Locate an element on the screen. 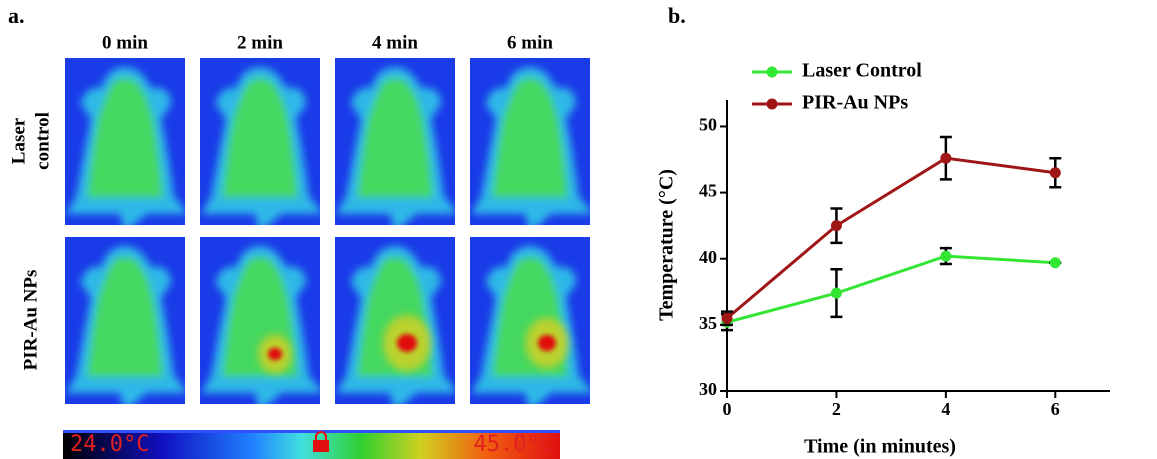  y-tick-label: 45 is located at coordinates (708, 191).